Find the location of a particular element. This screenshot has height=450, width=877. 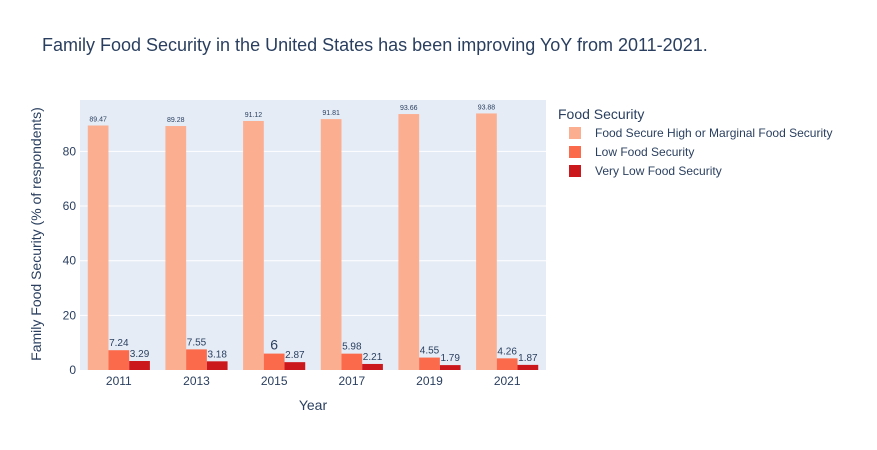

bar-value-label: 4.26 is located at coordinates (507, 351).